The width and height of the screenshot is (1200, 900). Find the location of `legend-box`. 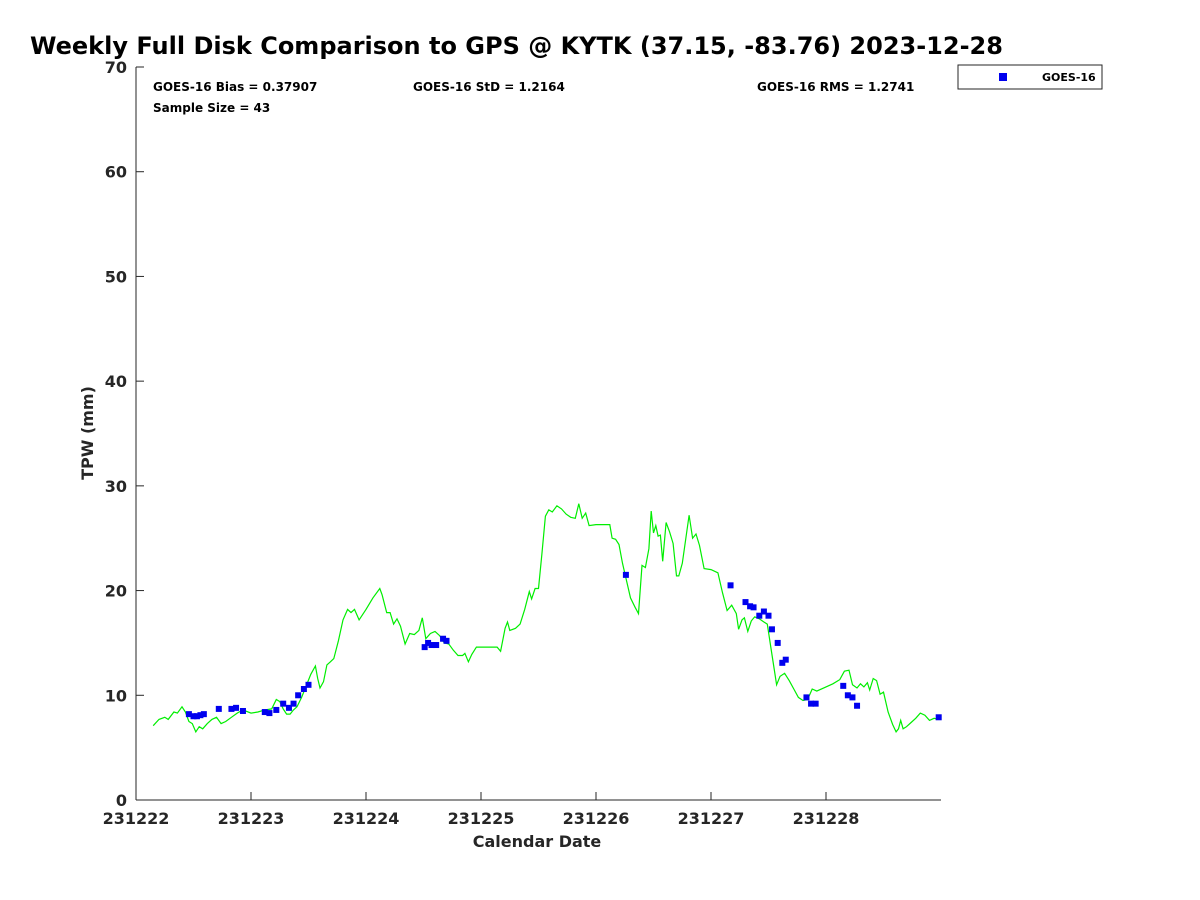

legend-box is located at coordinates (1030, 77).